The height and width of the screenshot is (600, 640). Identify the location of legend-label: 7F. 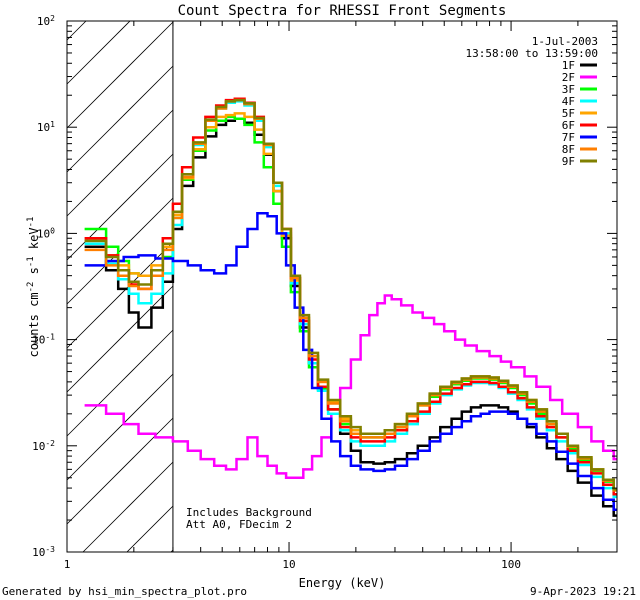
(568, 137).